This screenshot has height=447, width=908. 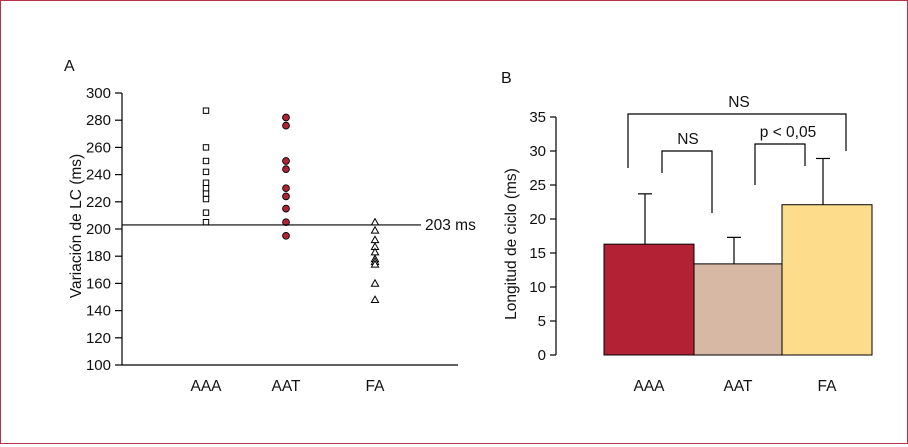 What do you see at coordinates (511, 244) in the screenshot?
I see `panel-b-y-axis-title: Longitud de ciclo (ms)` at bounding box center [511, 244].